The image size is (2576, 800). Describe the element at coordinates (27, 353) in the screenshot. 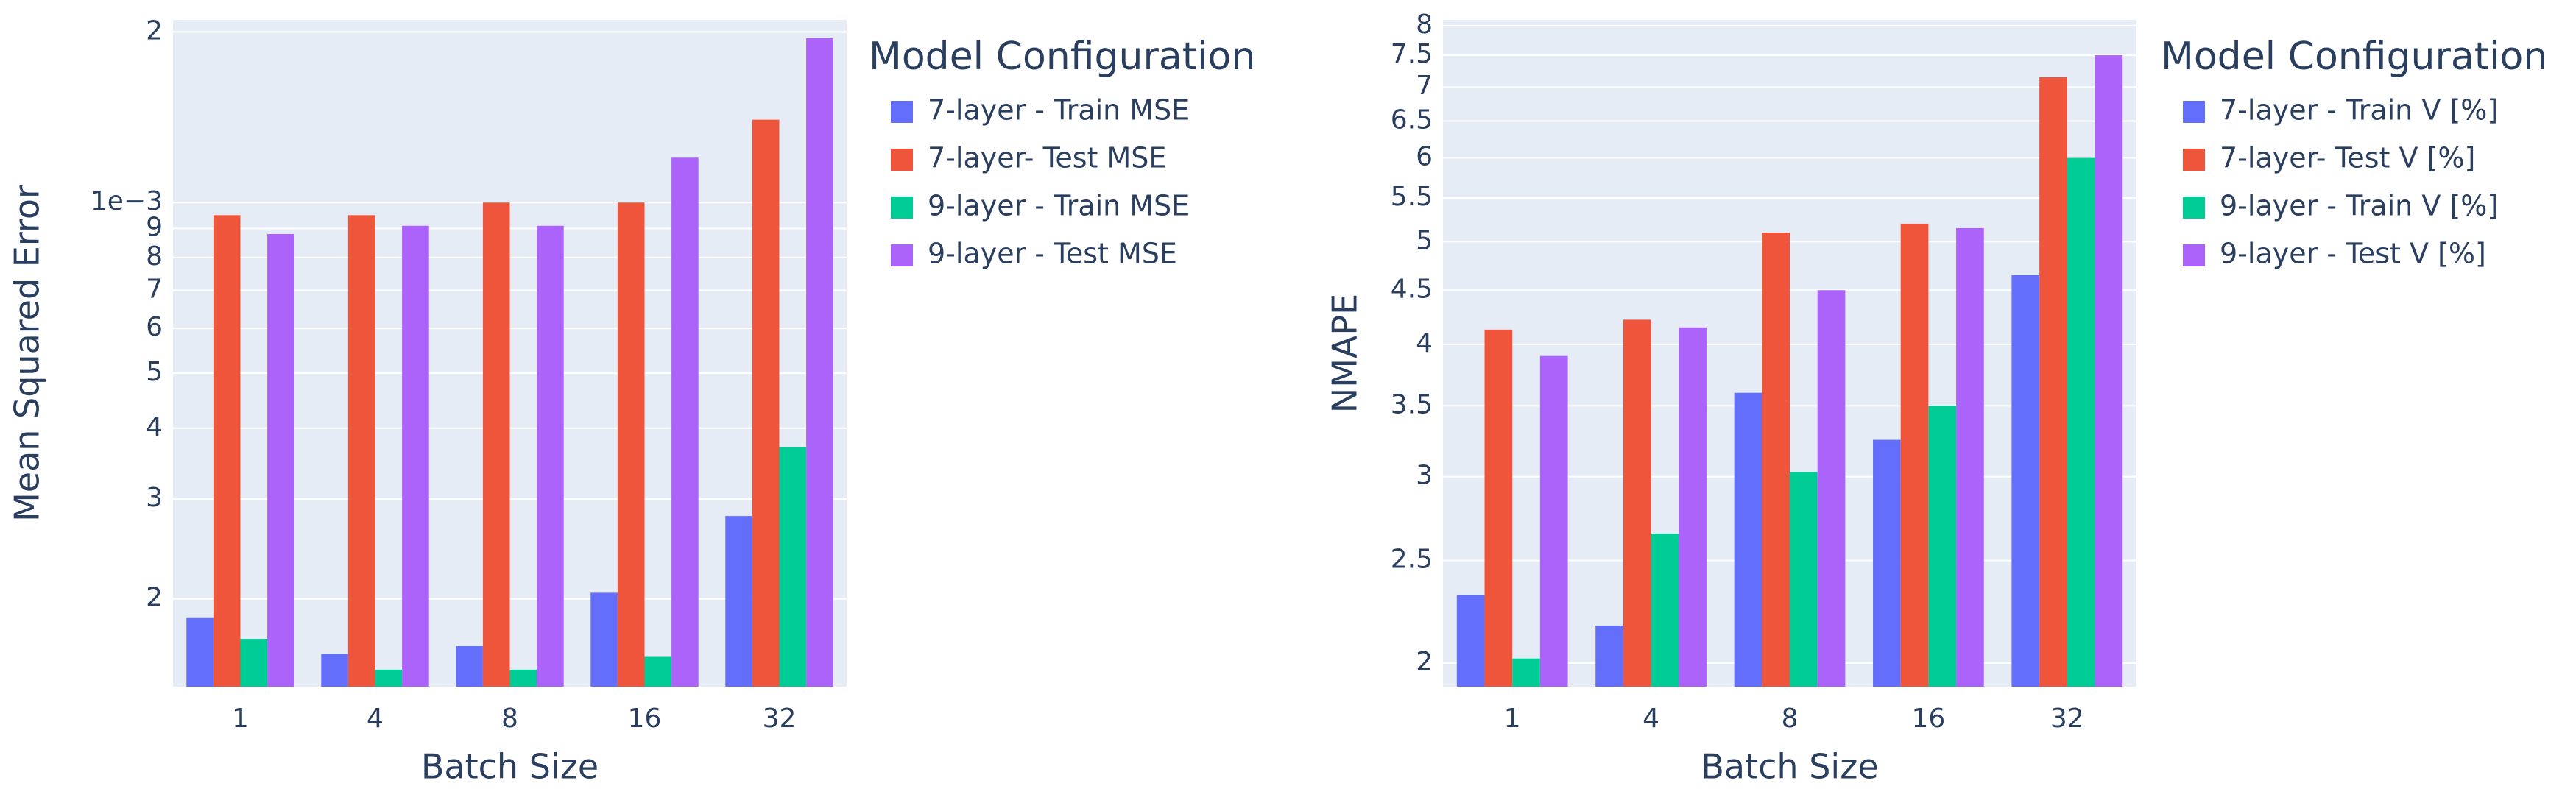

I see `y-axis-title: Mean Squared Error` at that location.